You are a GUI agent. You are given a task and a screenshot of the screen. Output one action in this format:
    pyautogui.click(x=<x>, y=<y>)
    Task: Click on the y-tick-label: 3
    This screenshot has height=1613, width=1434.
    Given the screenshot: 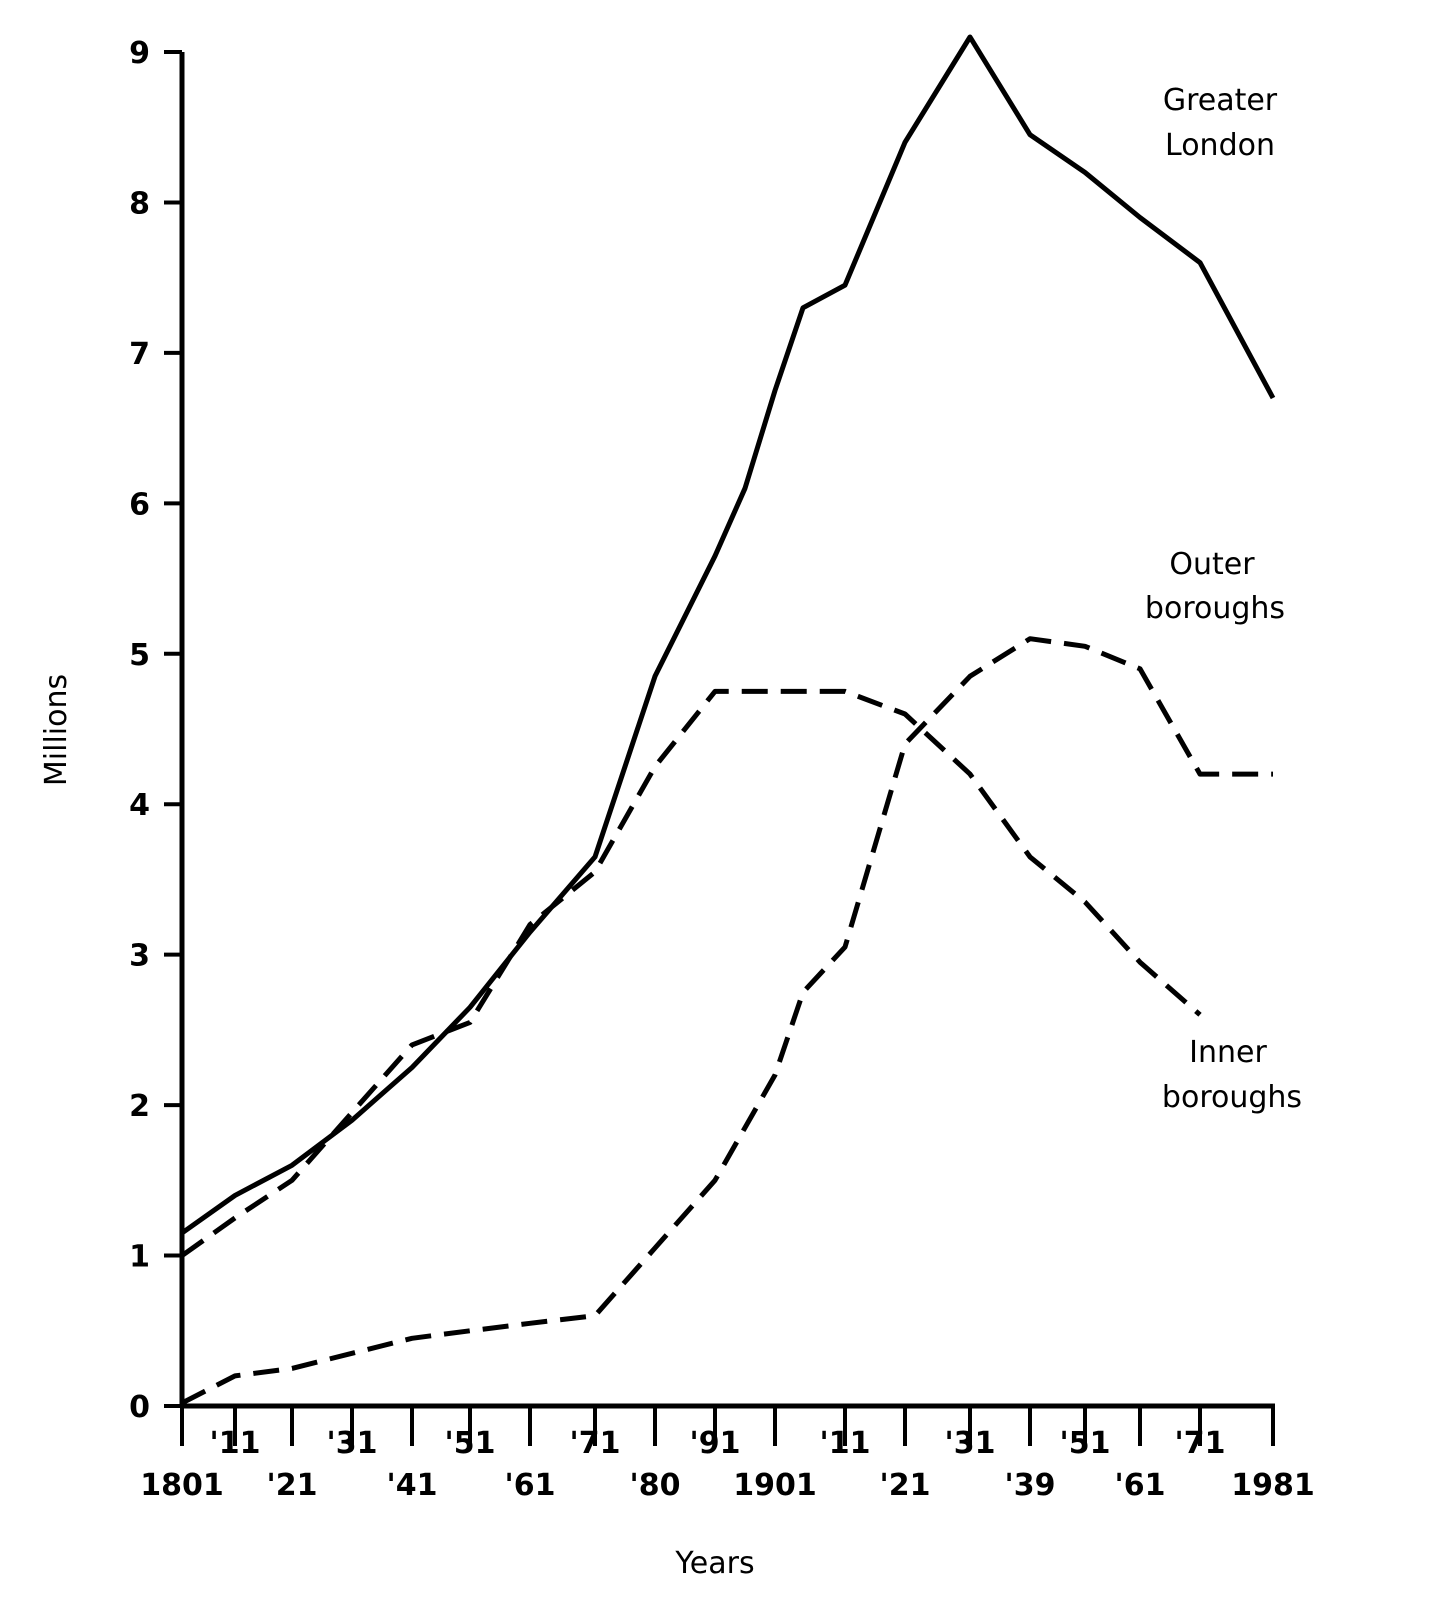 What is the action you would take?
    pyautogui.click(x=139, y=956)
    